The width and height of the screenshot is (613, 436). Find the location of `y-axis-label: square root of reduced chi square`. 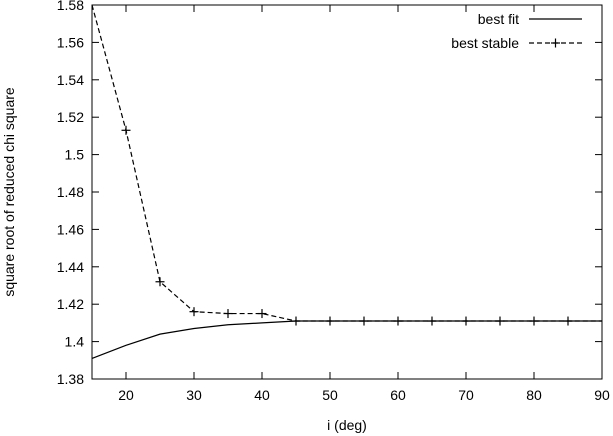

y-axis-label: square root of reduced chi square is located at coordinates (9, 192).